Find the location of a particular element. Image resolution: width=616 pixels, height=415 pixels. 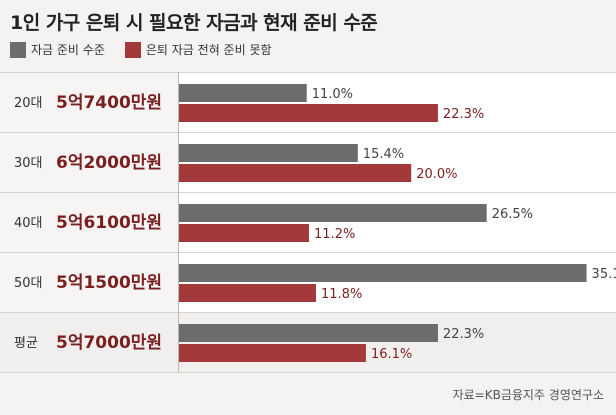

value-label-prepared: 35.1% is located at coordinates (604, 274).